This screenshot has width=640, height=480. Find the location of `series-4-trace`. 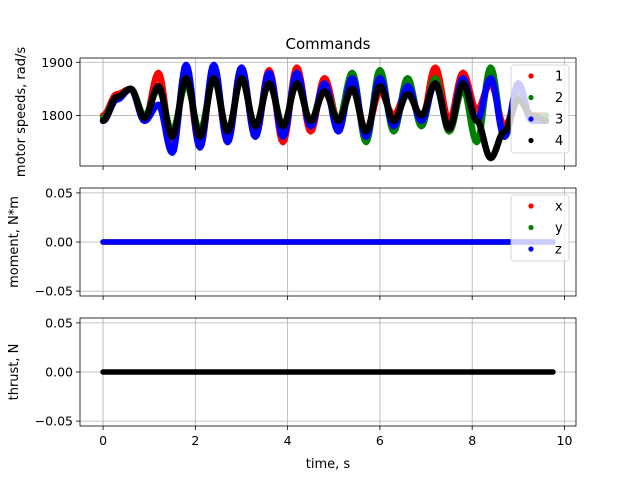

series-4-trace is located at coordinates (324, 118).